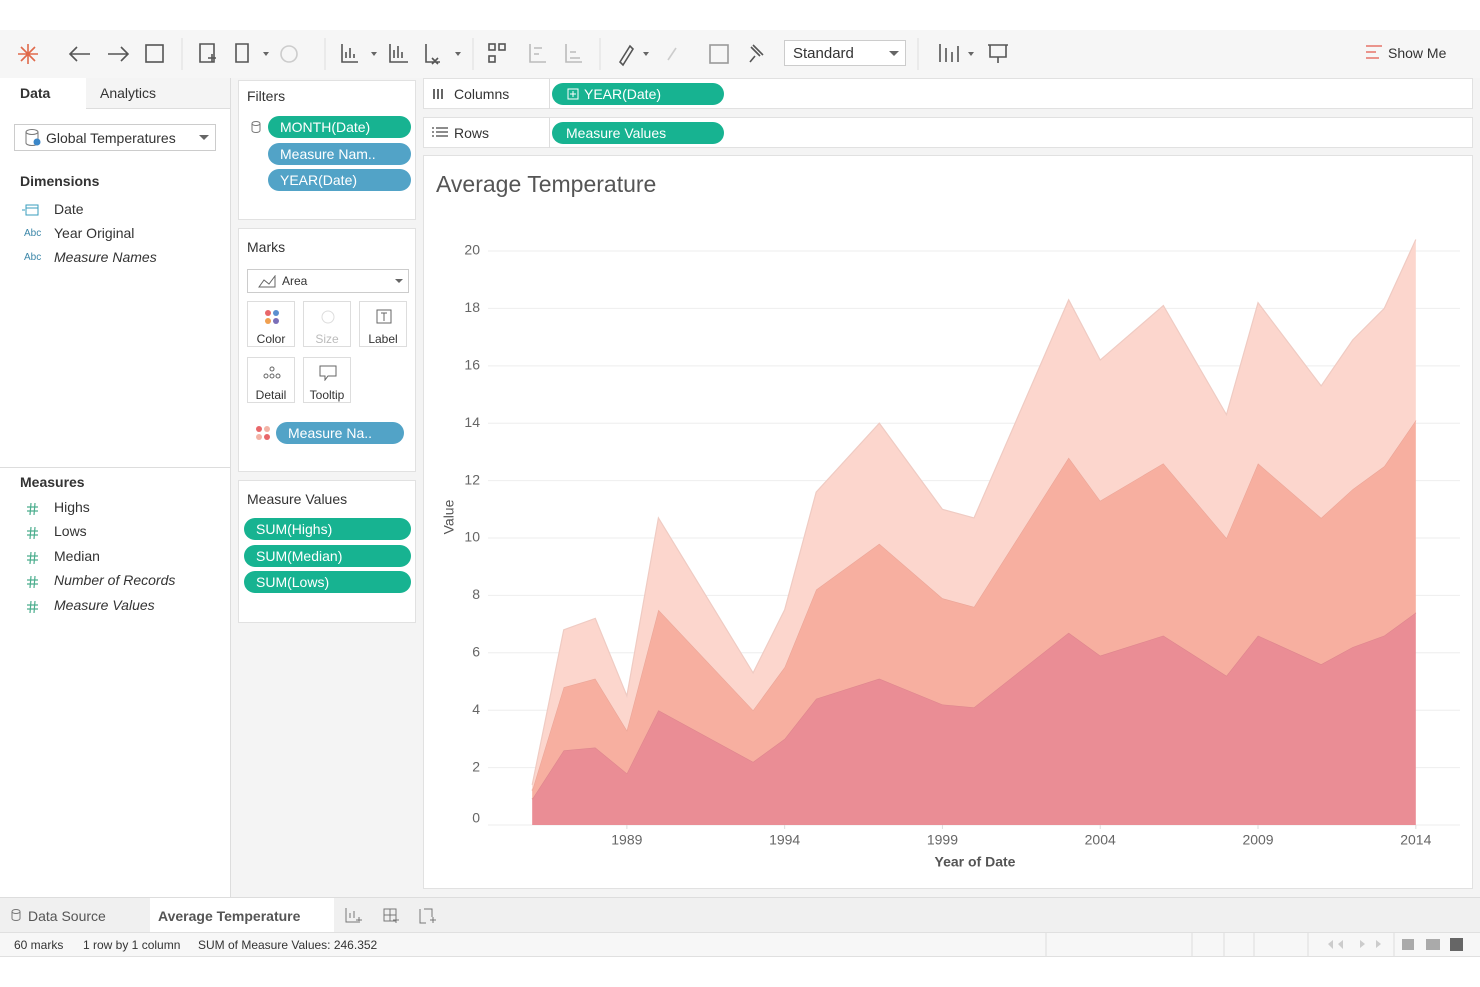  What do you see at coordinates (327, 395) in the screenshot?
I see `button-label: Tooltip` at bounding box center [327, 395].